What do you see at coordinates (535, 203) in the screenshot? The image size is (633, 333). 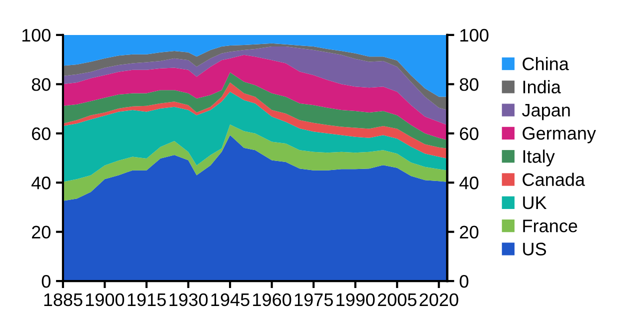 I see `legend-label: UK` at bounding box center [535, 203].